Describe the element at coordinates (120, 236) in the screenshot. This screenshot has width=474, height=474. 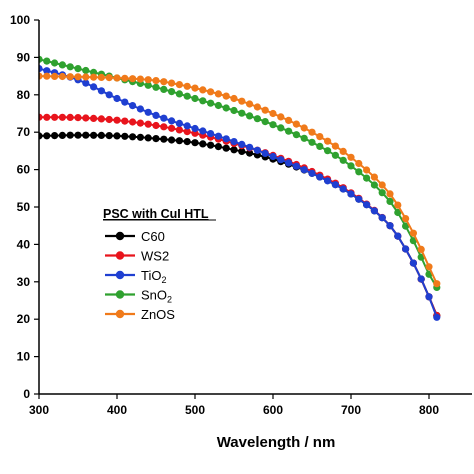
I see `legend-swatch-marker` at that location.